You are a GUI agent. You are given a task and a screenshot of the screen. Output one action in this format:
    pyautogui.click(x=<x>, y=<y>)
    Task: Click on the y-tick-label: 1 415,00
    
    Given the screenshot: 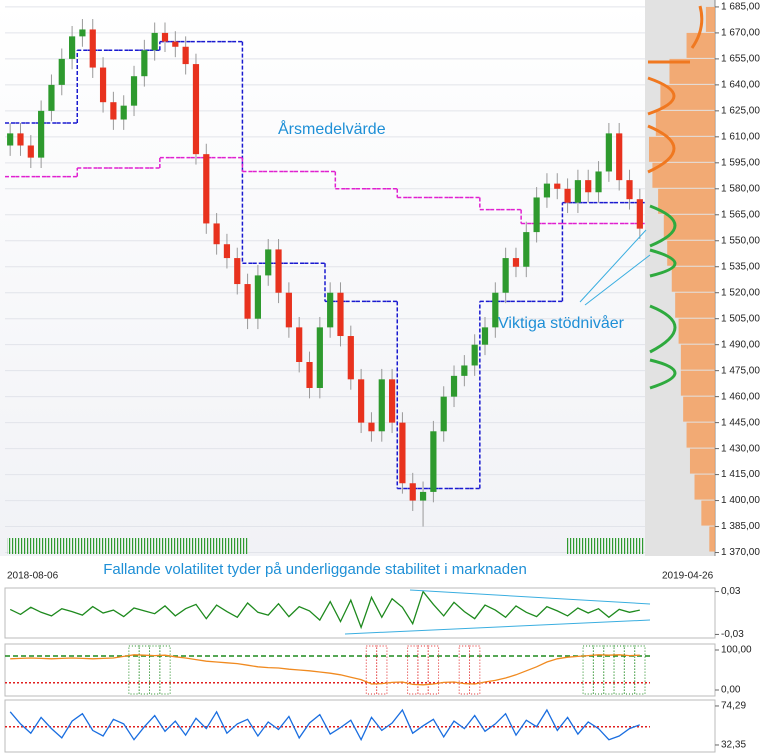 What is the action you would take?
    pyautogui.click(x=740, y=474)
    